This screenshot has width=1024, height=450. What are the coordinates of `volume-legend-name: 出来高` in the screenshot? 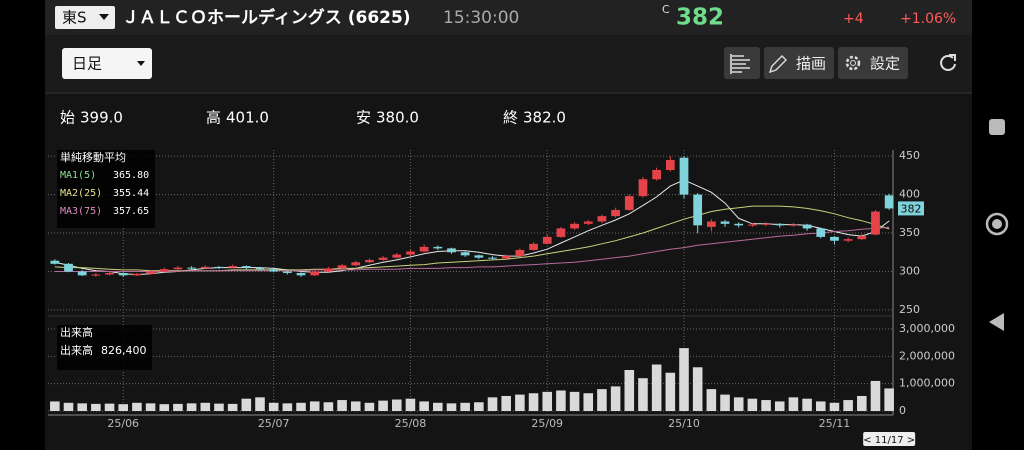 It's located at (76, 350).